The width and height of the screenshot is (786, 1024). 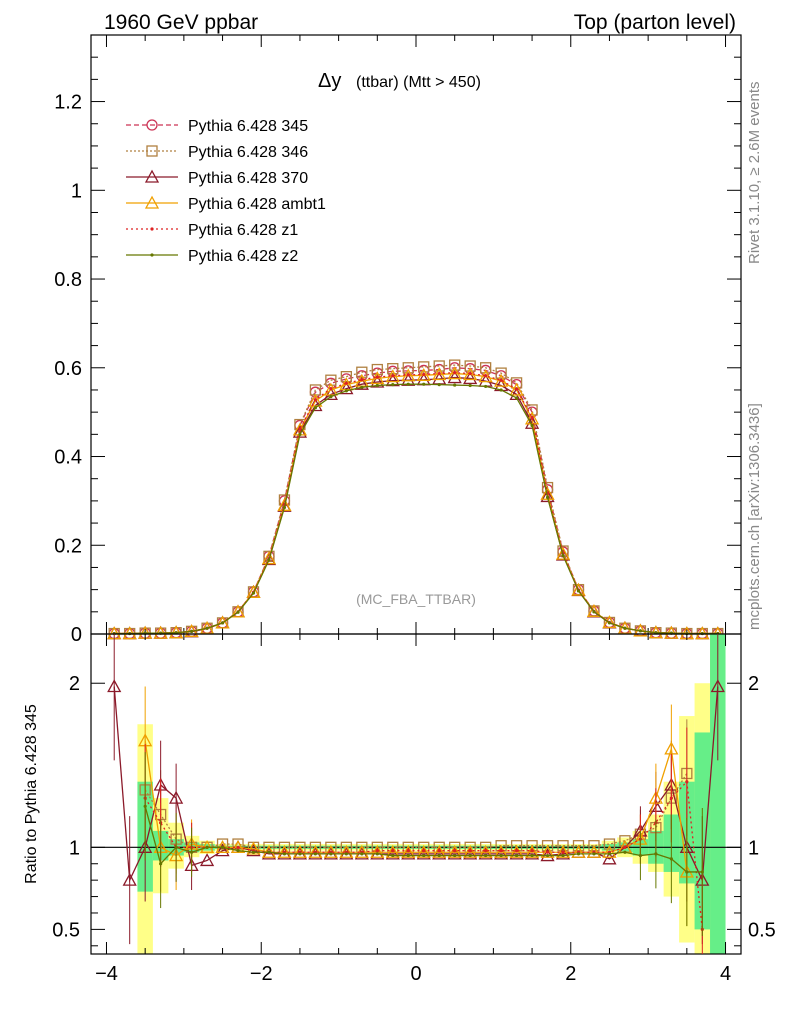 What do you see at coordinates (106, 974) in the screenshot?
I see `x-tick-label: −4` at bounding box center [106, 974].